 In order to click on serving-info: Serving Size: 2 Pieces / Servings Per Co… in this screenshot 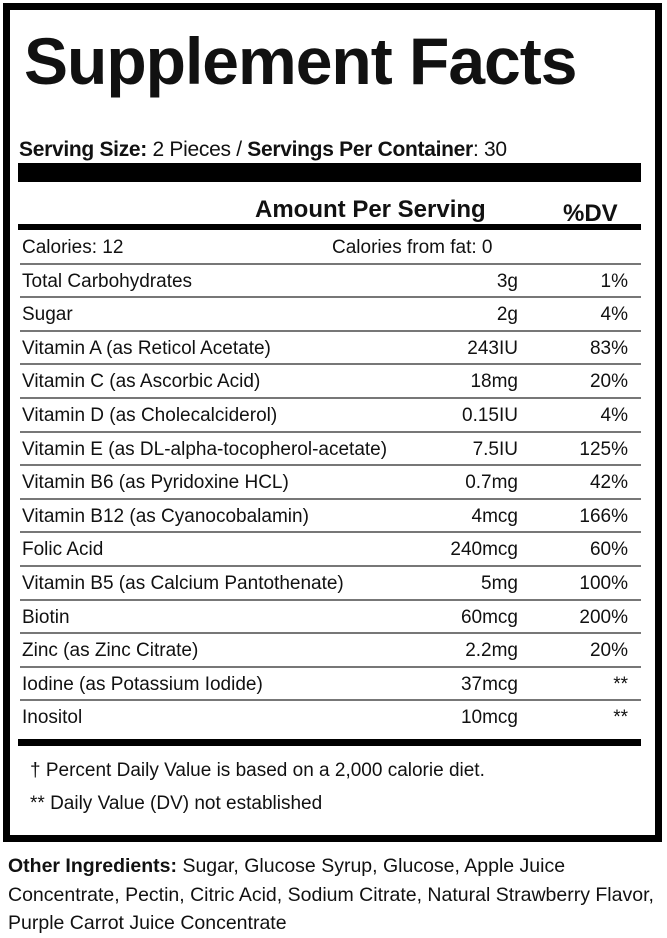, I will do `click(263, 150)`.